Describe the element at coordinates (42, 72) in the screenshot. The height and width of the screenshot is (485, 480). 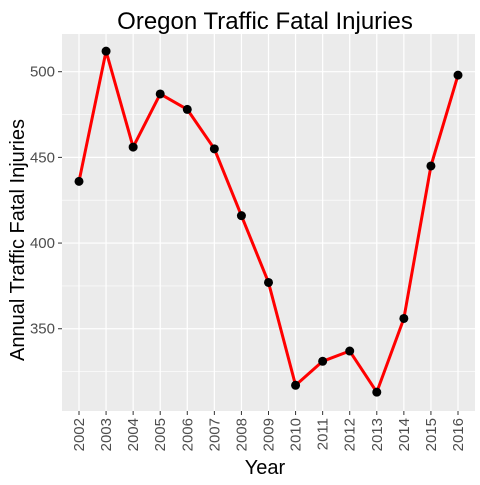
I see `y-tick-label: 500` at that location.